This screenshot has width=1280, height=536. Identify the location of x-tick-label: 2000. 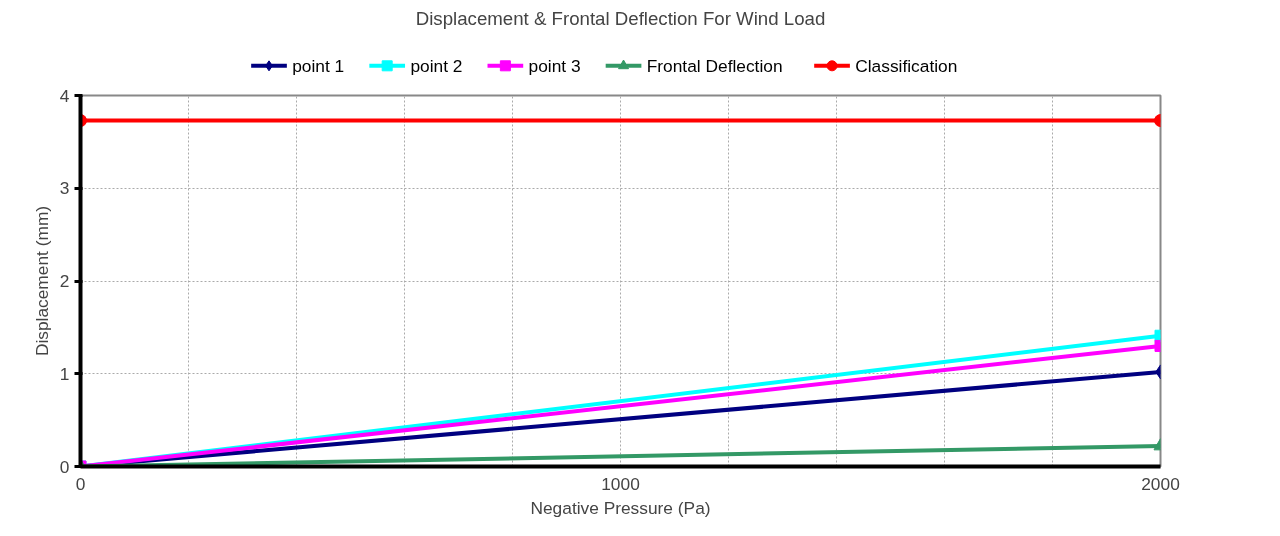
(1160, 483).